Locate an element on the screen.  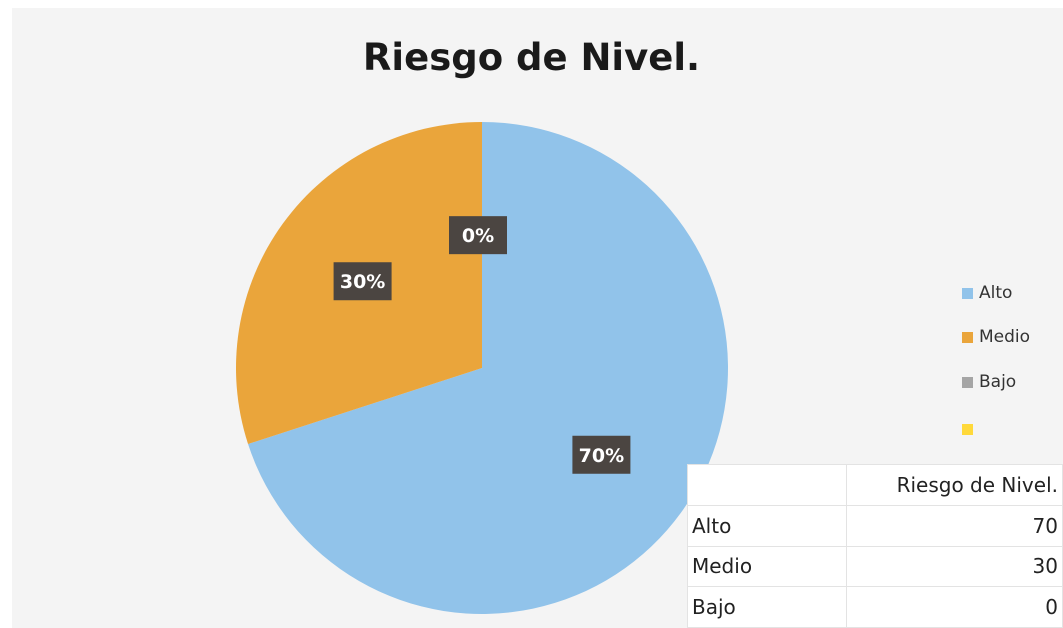
data-table: Riesgo de Nivel. Alto 70 Medio 30 Bajo 0 is located at coordinates (875, 546).